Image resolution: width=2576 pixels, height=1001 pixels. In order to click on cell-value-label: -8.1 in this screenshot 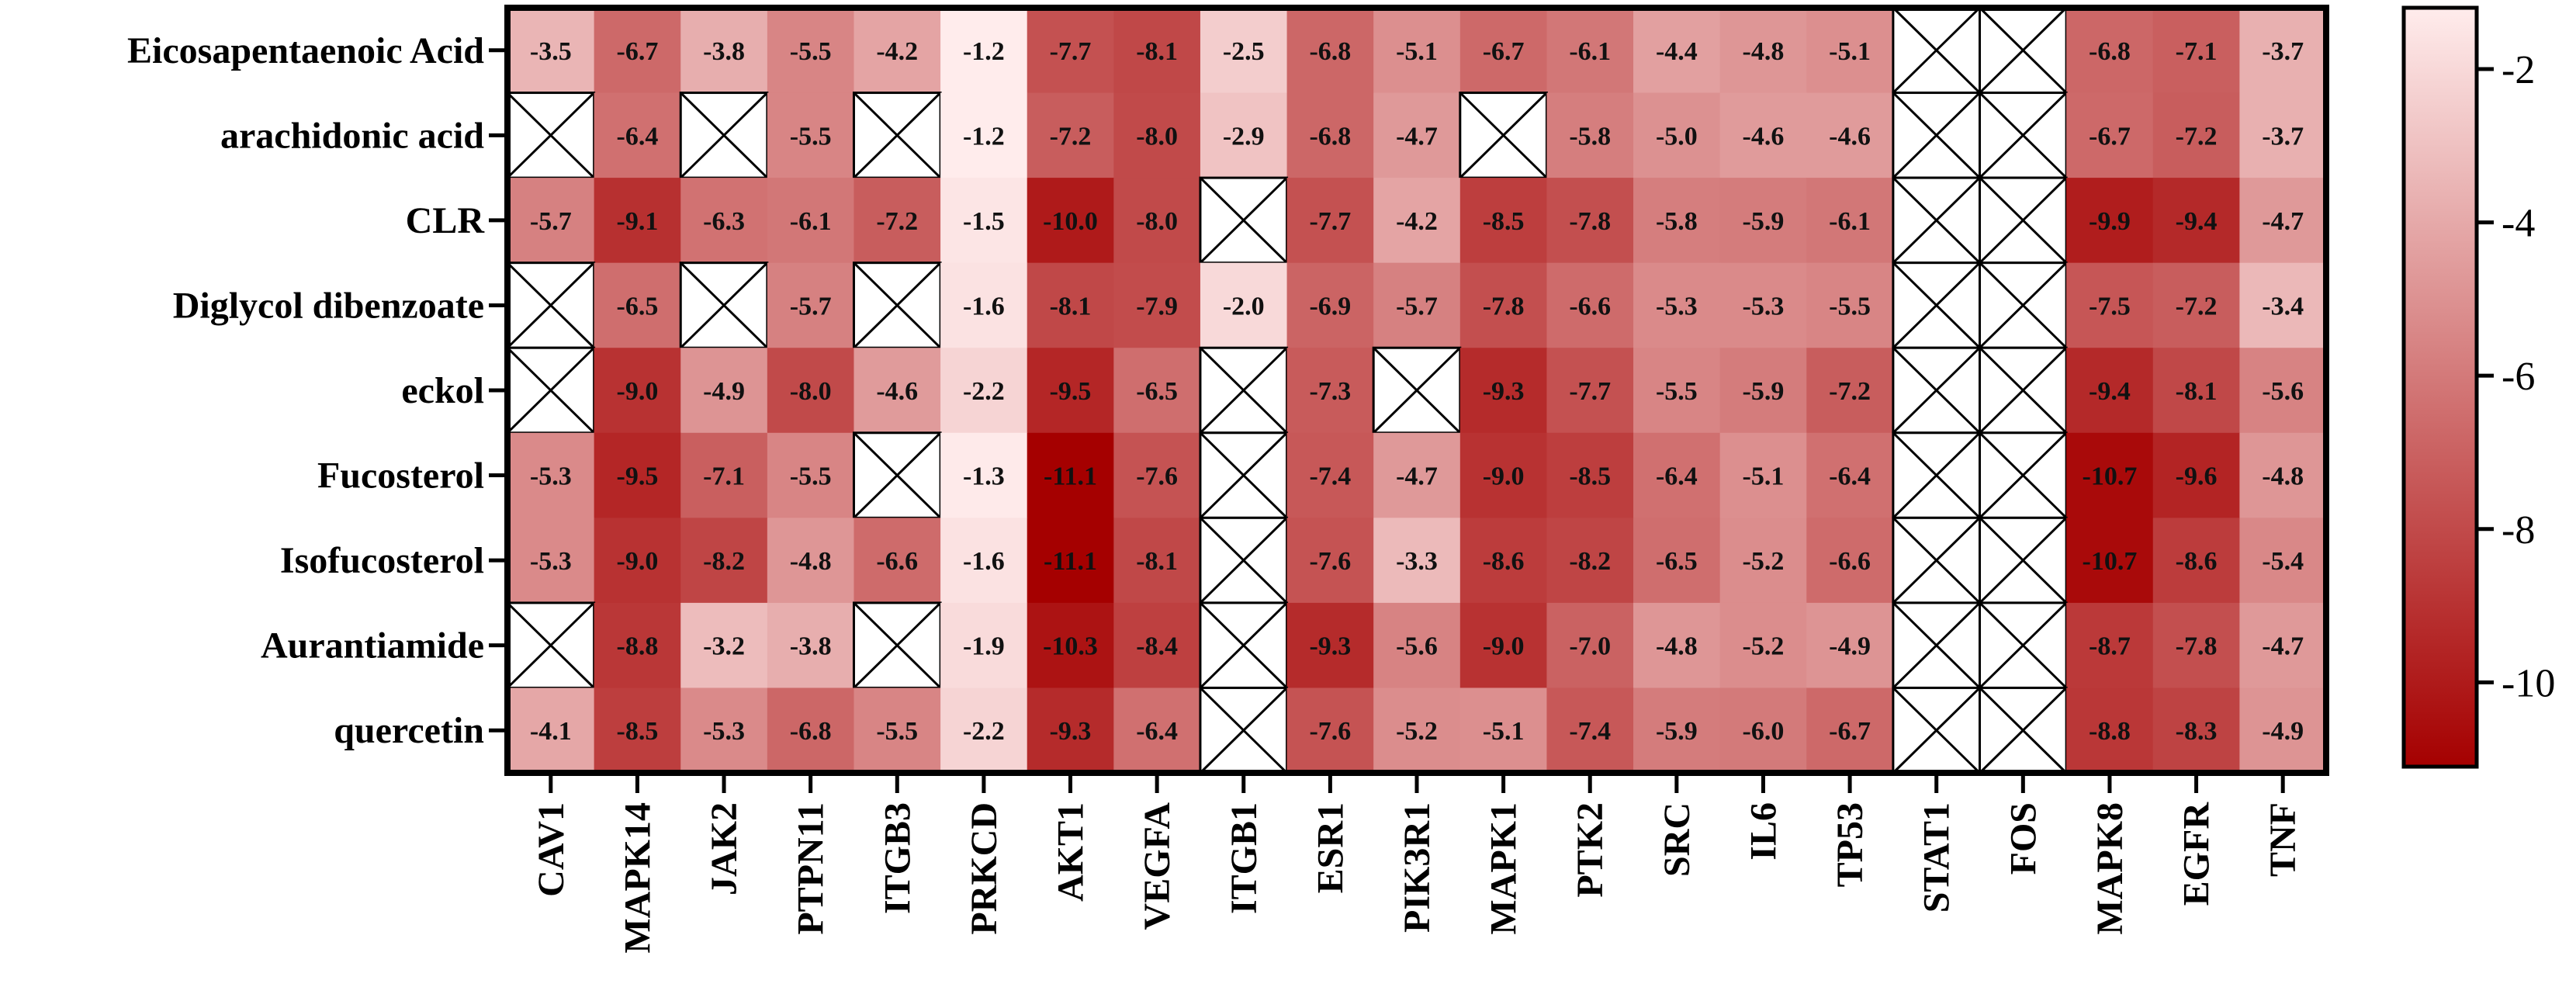, I will do `click(1071, 306)`.